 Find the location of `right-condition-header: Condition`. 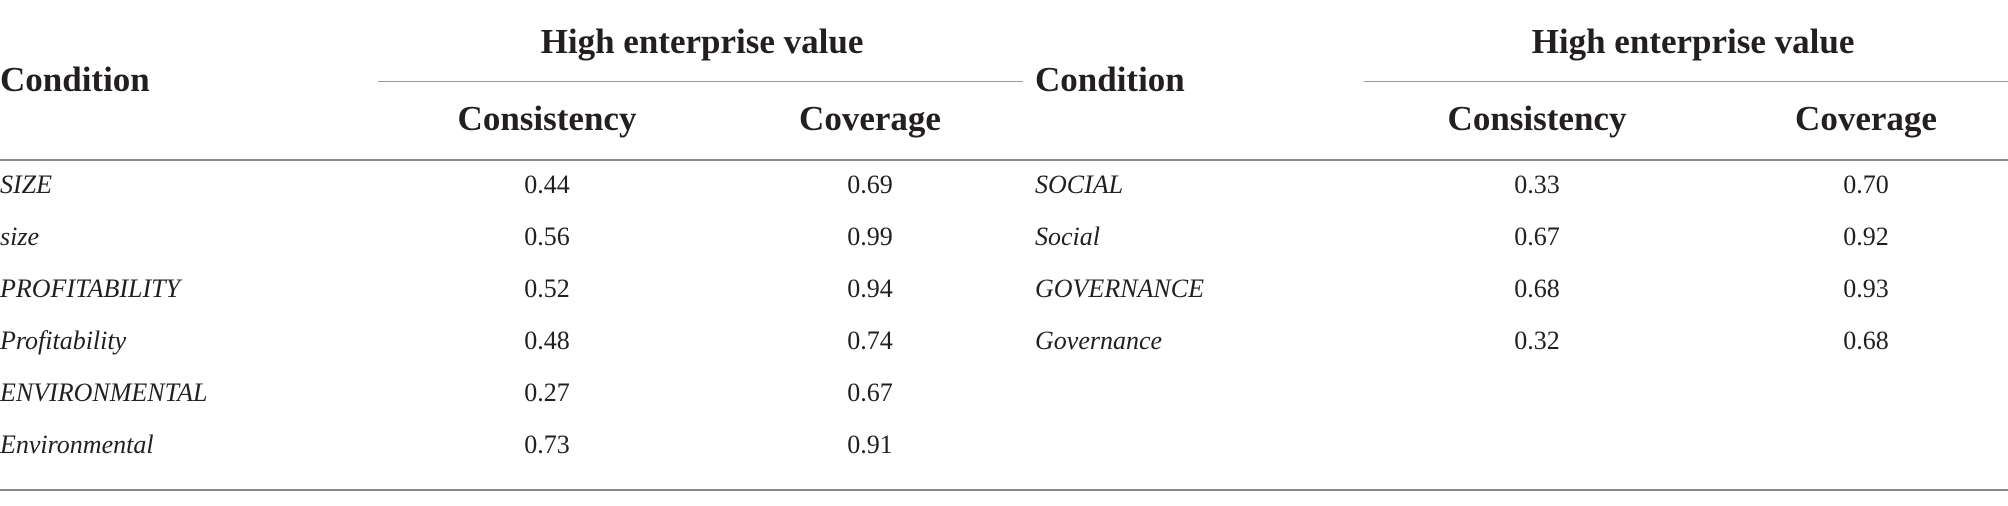

right-condition-header: Condition is located at coordinates (1110, 79).